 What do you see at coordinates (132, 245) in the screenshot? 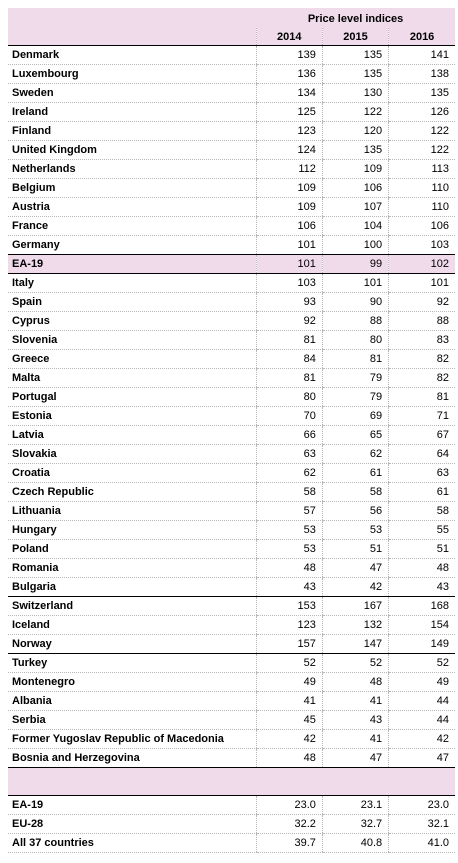
I see `country-name: Germany` at bounding box center [132, 245].